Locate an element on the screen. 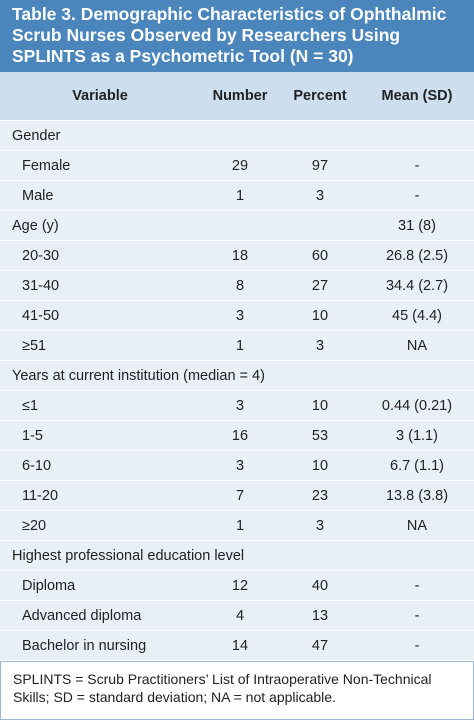 The width and height of the screenshot is (474, 720). header-row: Variable Number Percent Mean (SD) is located at coordinates (237, 96).